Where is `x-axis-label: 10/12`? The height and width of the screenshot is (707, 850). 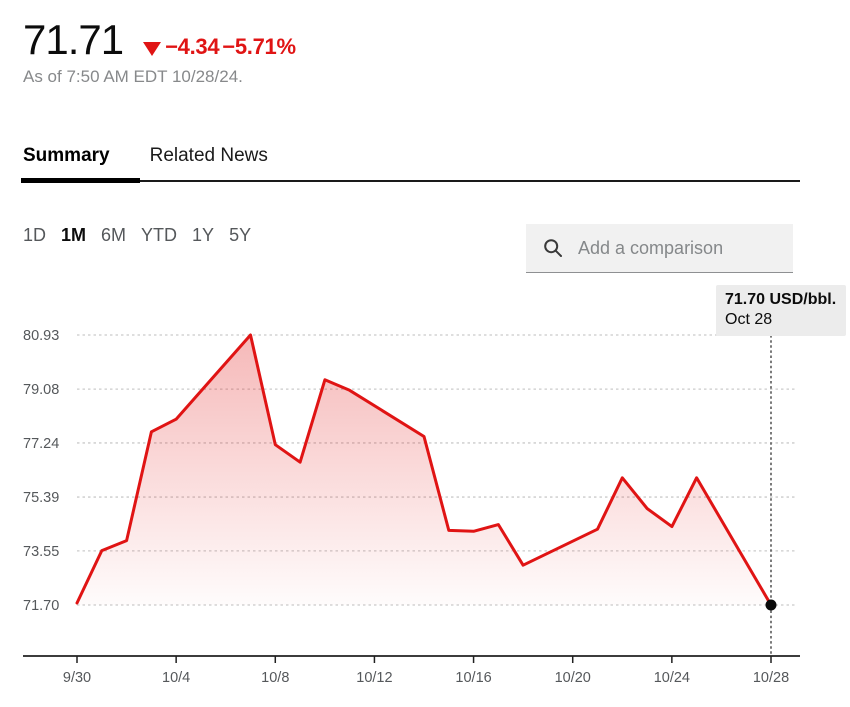
x-axis-label: 10/12 is located at coordinates (374, 678).